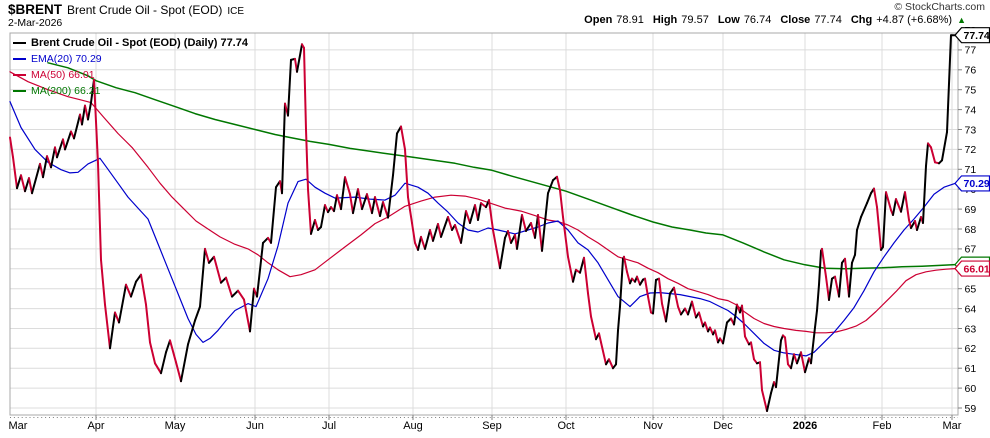 This screenshot has width=990, height=438. I want to click on price-tag-value: 77.74, so click(977, 36).